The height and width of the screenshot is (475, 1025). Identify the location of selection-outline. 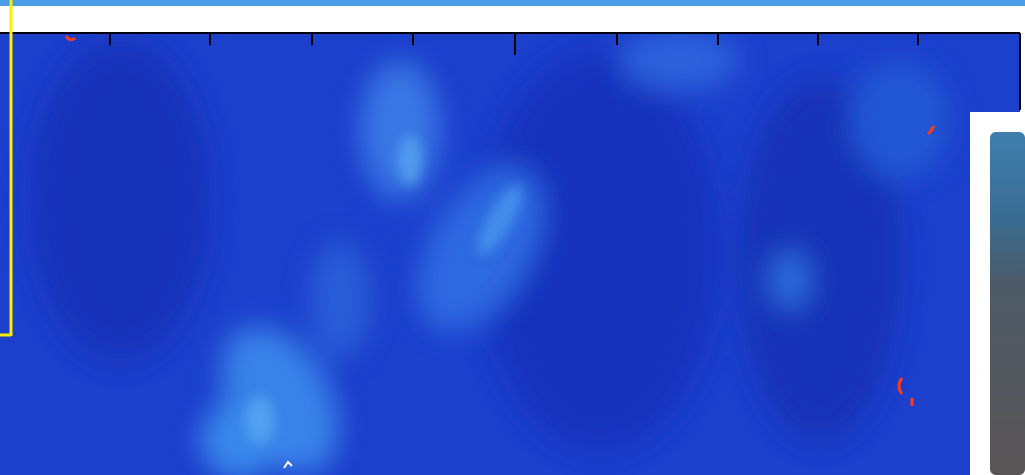
(6, 168).